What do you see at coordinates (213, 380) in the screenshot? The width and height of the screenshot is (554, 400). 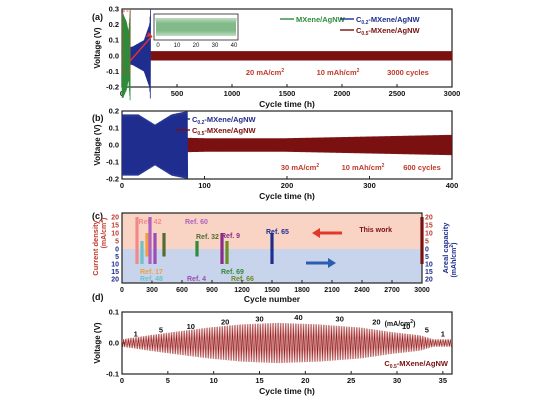 I see `x-tick-label: 10` at bounding box center [213, 380].